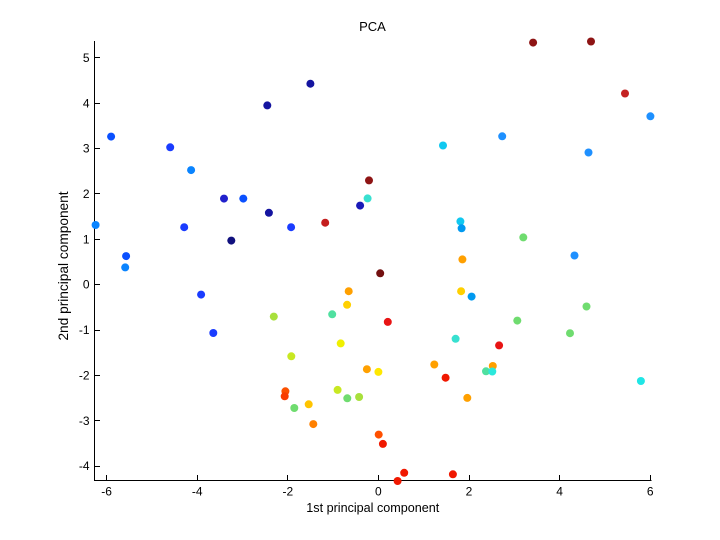  I want to click on svg-text: -6, so click(106, 491).